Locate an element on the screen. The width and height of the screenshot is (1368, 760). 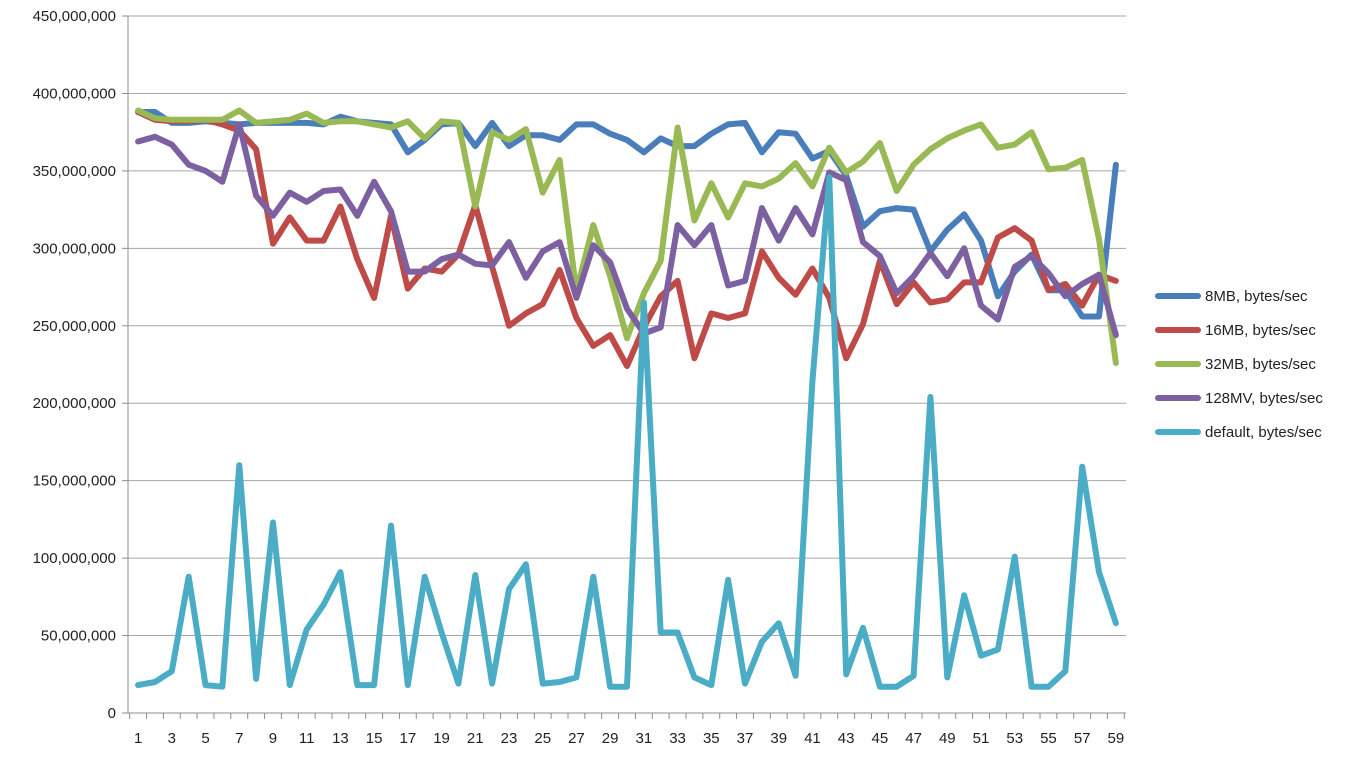
x-tick-label: 5 is located at coordinates (205, 738).